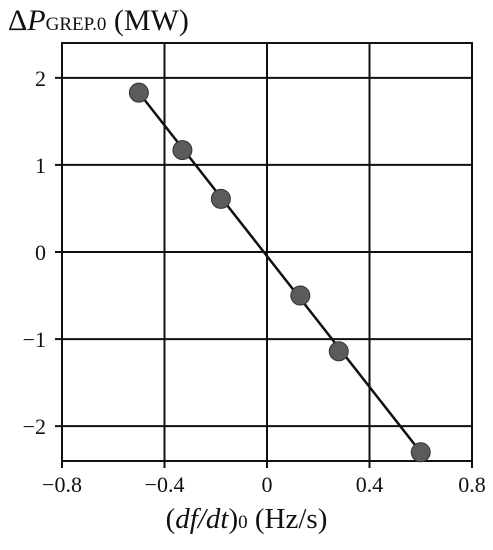 The width and height of the screenshot is (493, 550). What do you see at coordinates (36, 20) in the screenshot?
I see `y-axis-label-symbol: P` at bounding box center [36, 20].